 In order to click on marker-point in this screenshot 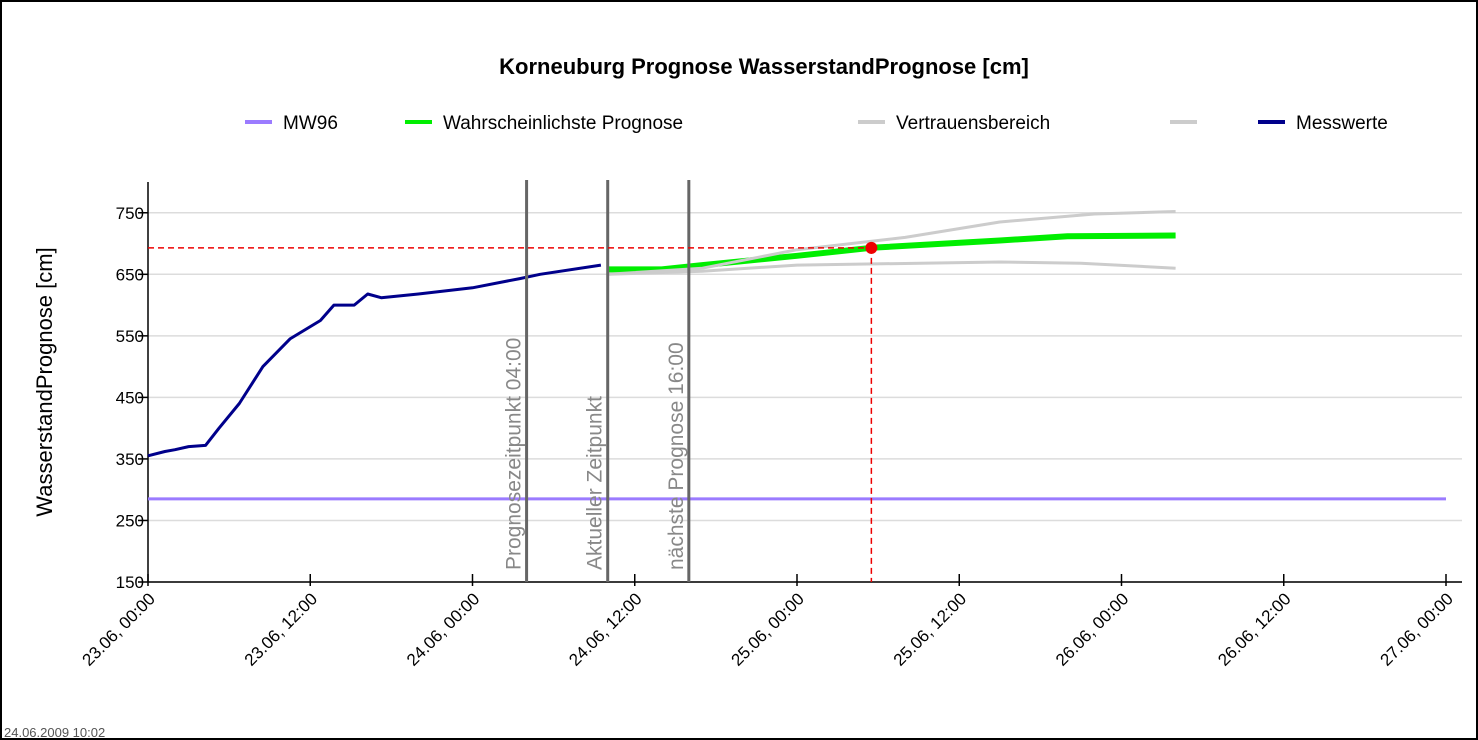, I will do `click(871, 247)`.